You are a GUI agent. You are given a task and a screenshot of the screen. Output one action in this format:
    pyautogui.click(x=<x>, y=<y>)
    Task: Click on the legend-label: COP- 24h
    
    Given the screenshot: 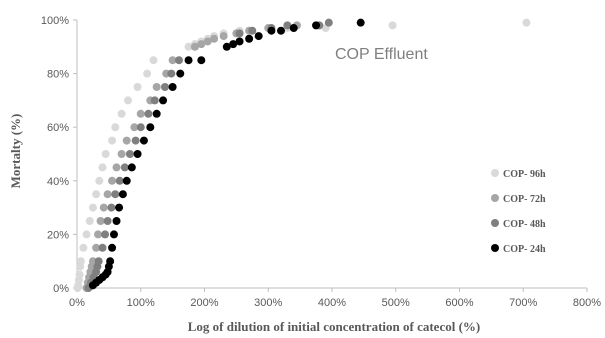 What is the action you would take?
    pyautogui.click(x=524, y=249)
    